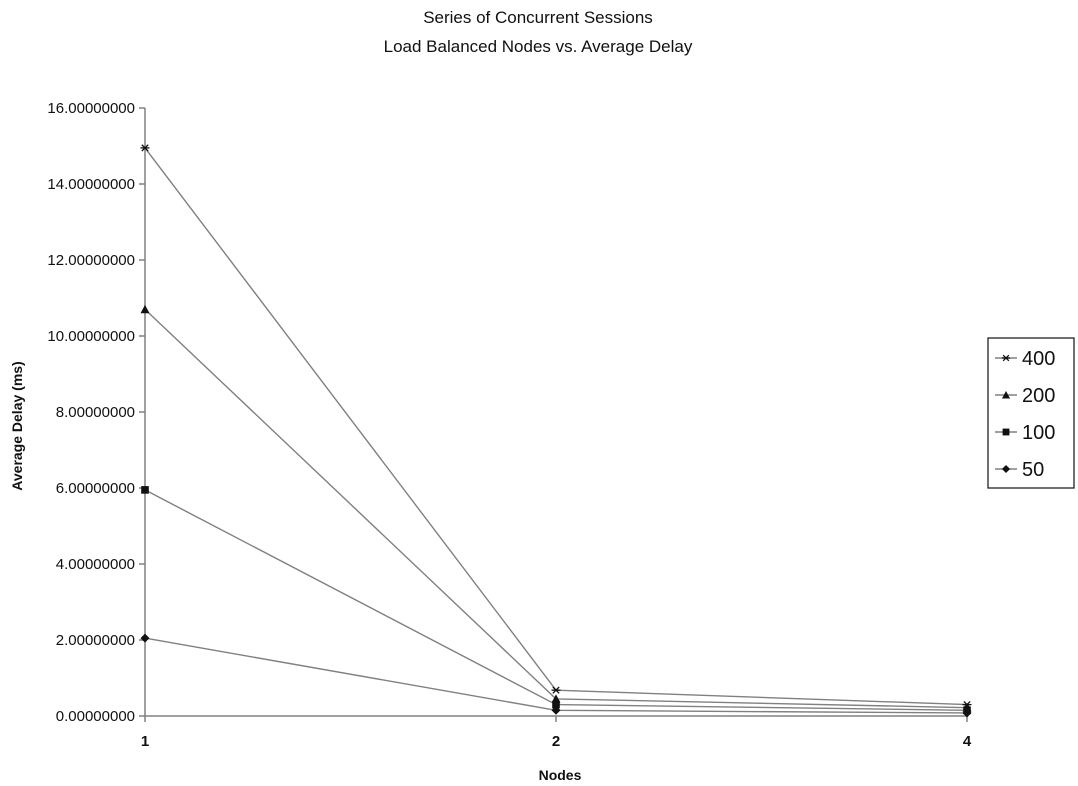  Describe the element at coordinates (91, 336) in the screenshot. I see `y-tick-label: 10.00000000` at that location.